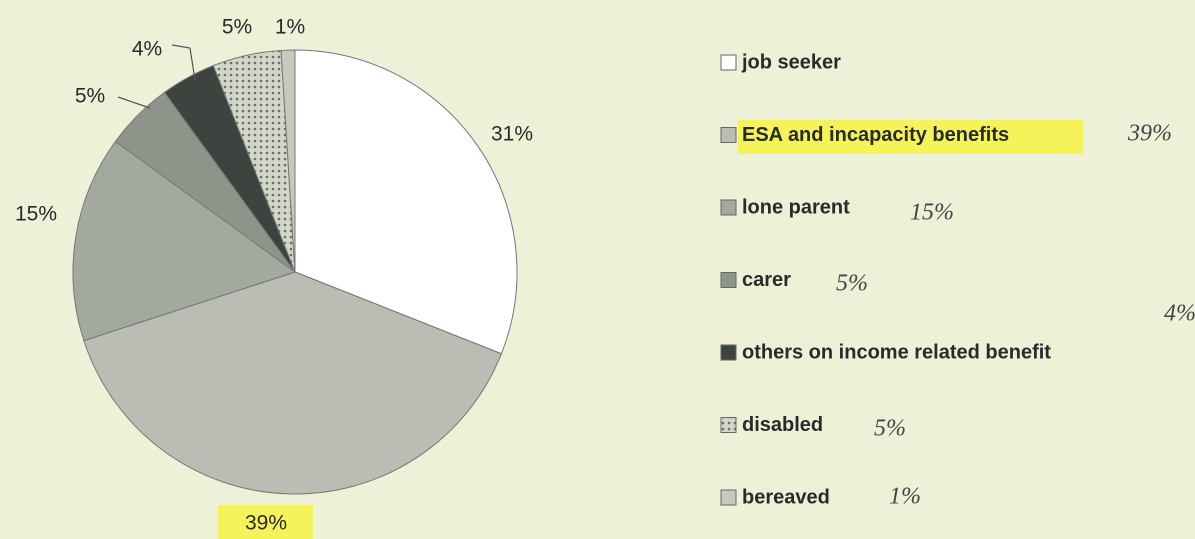  Describe the element at coordinates (512, 134) in the screenshot. I see `slice-label: 31%` at that location.